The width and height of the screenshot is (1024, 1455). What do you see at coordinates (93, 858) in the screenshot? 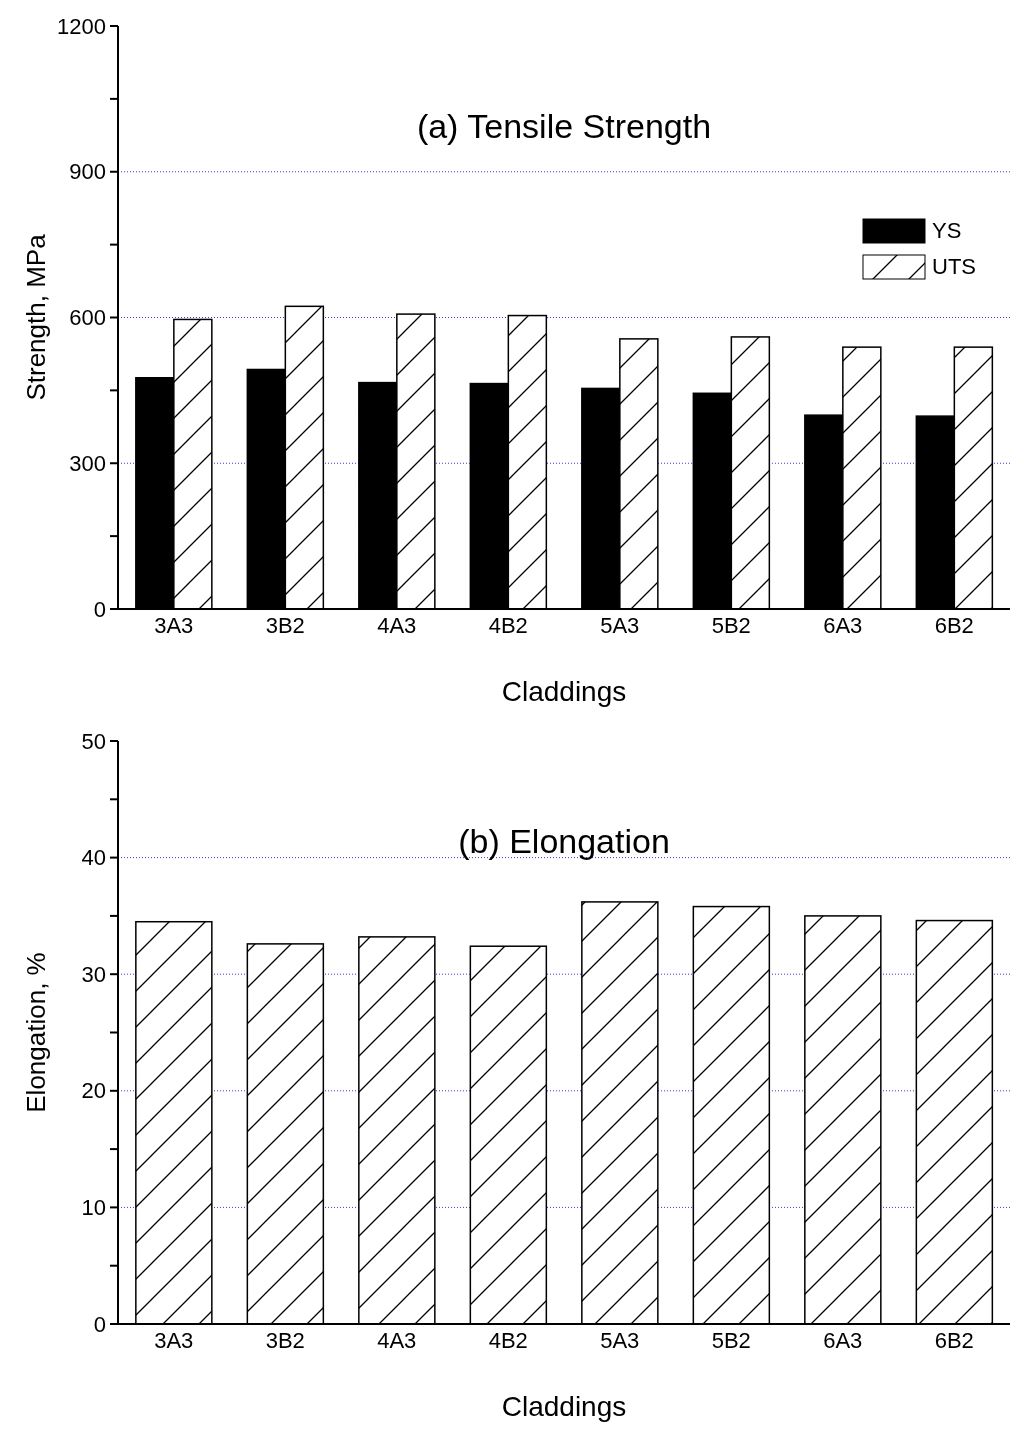
I see `y-tick-label: 40` at bounding box center [93, 858].